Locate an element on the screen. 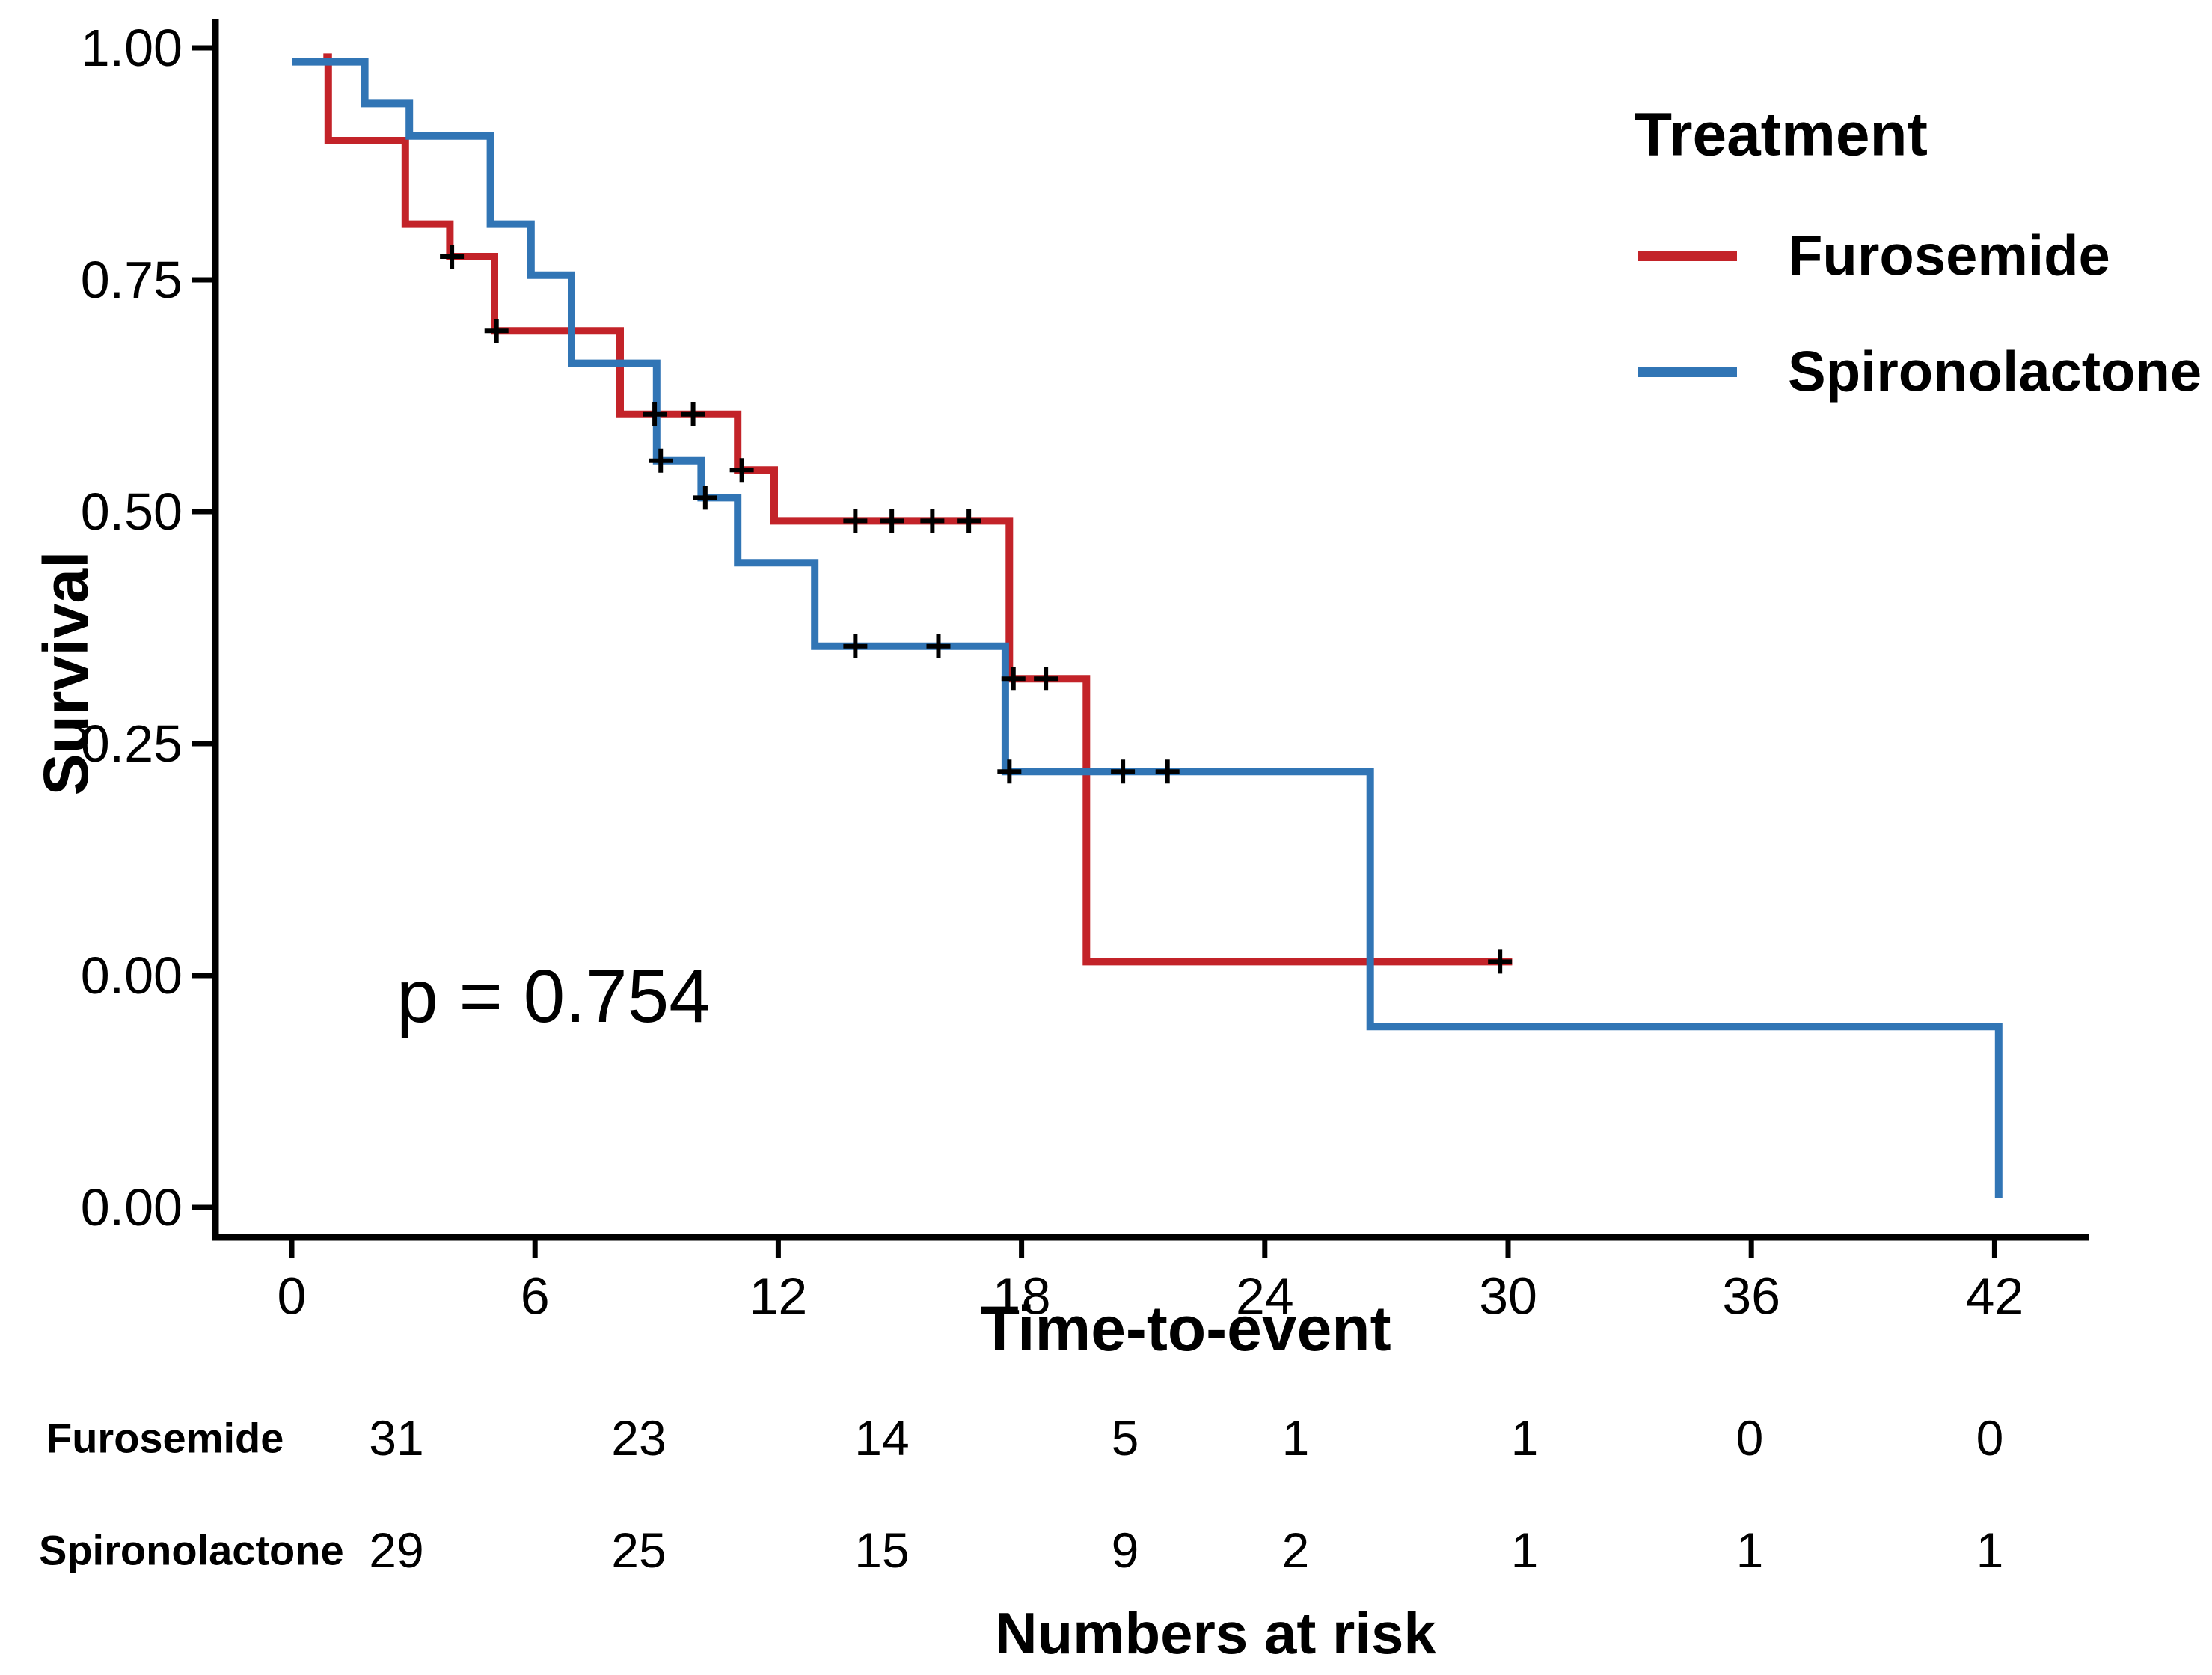 This screenshot has height=1675, width=2212. numbers-at-risk-title: Numbers at risk is located at coordinates (1215, 1633).